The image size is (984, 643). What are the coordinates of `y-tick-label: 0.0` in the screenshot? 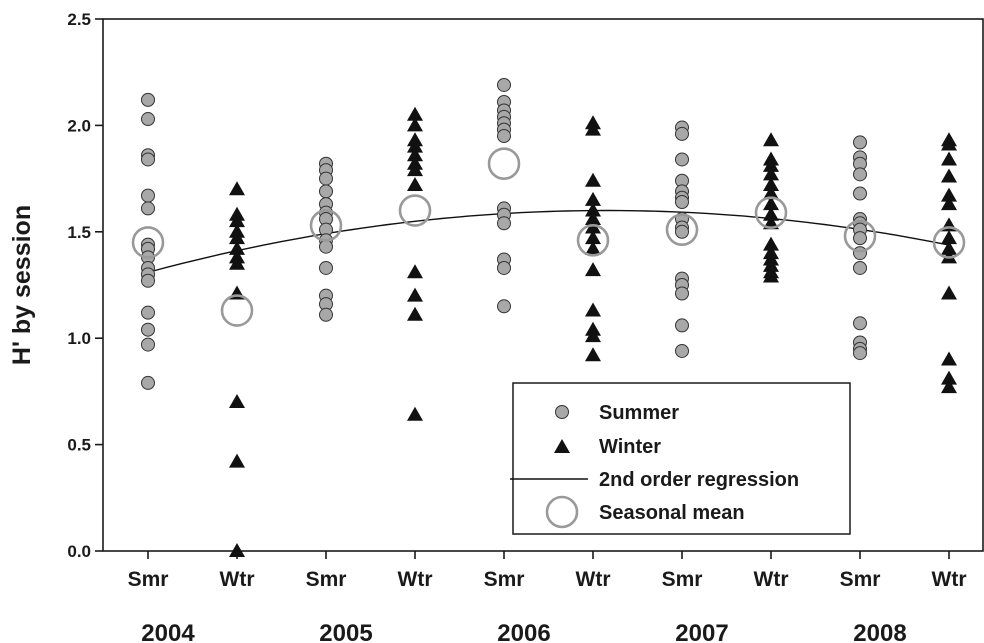 It's located at (79, 551).